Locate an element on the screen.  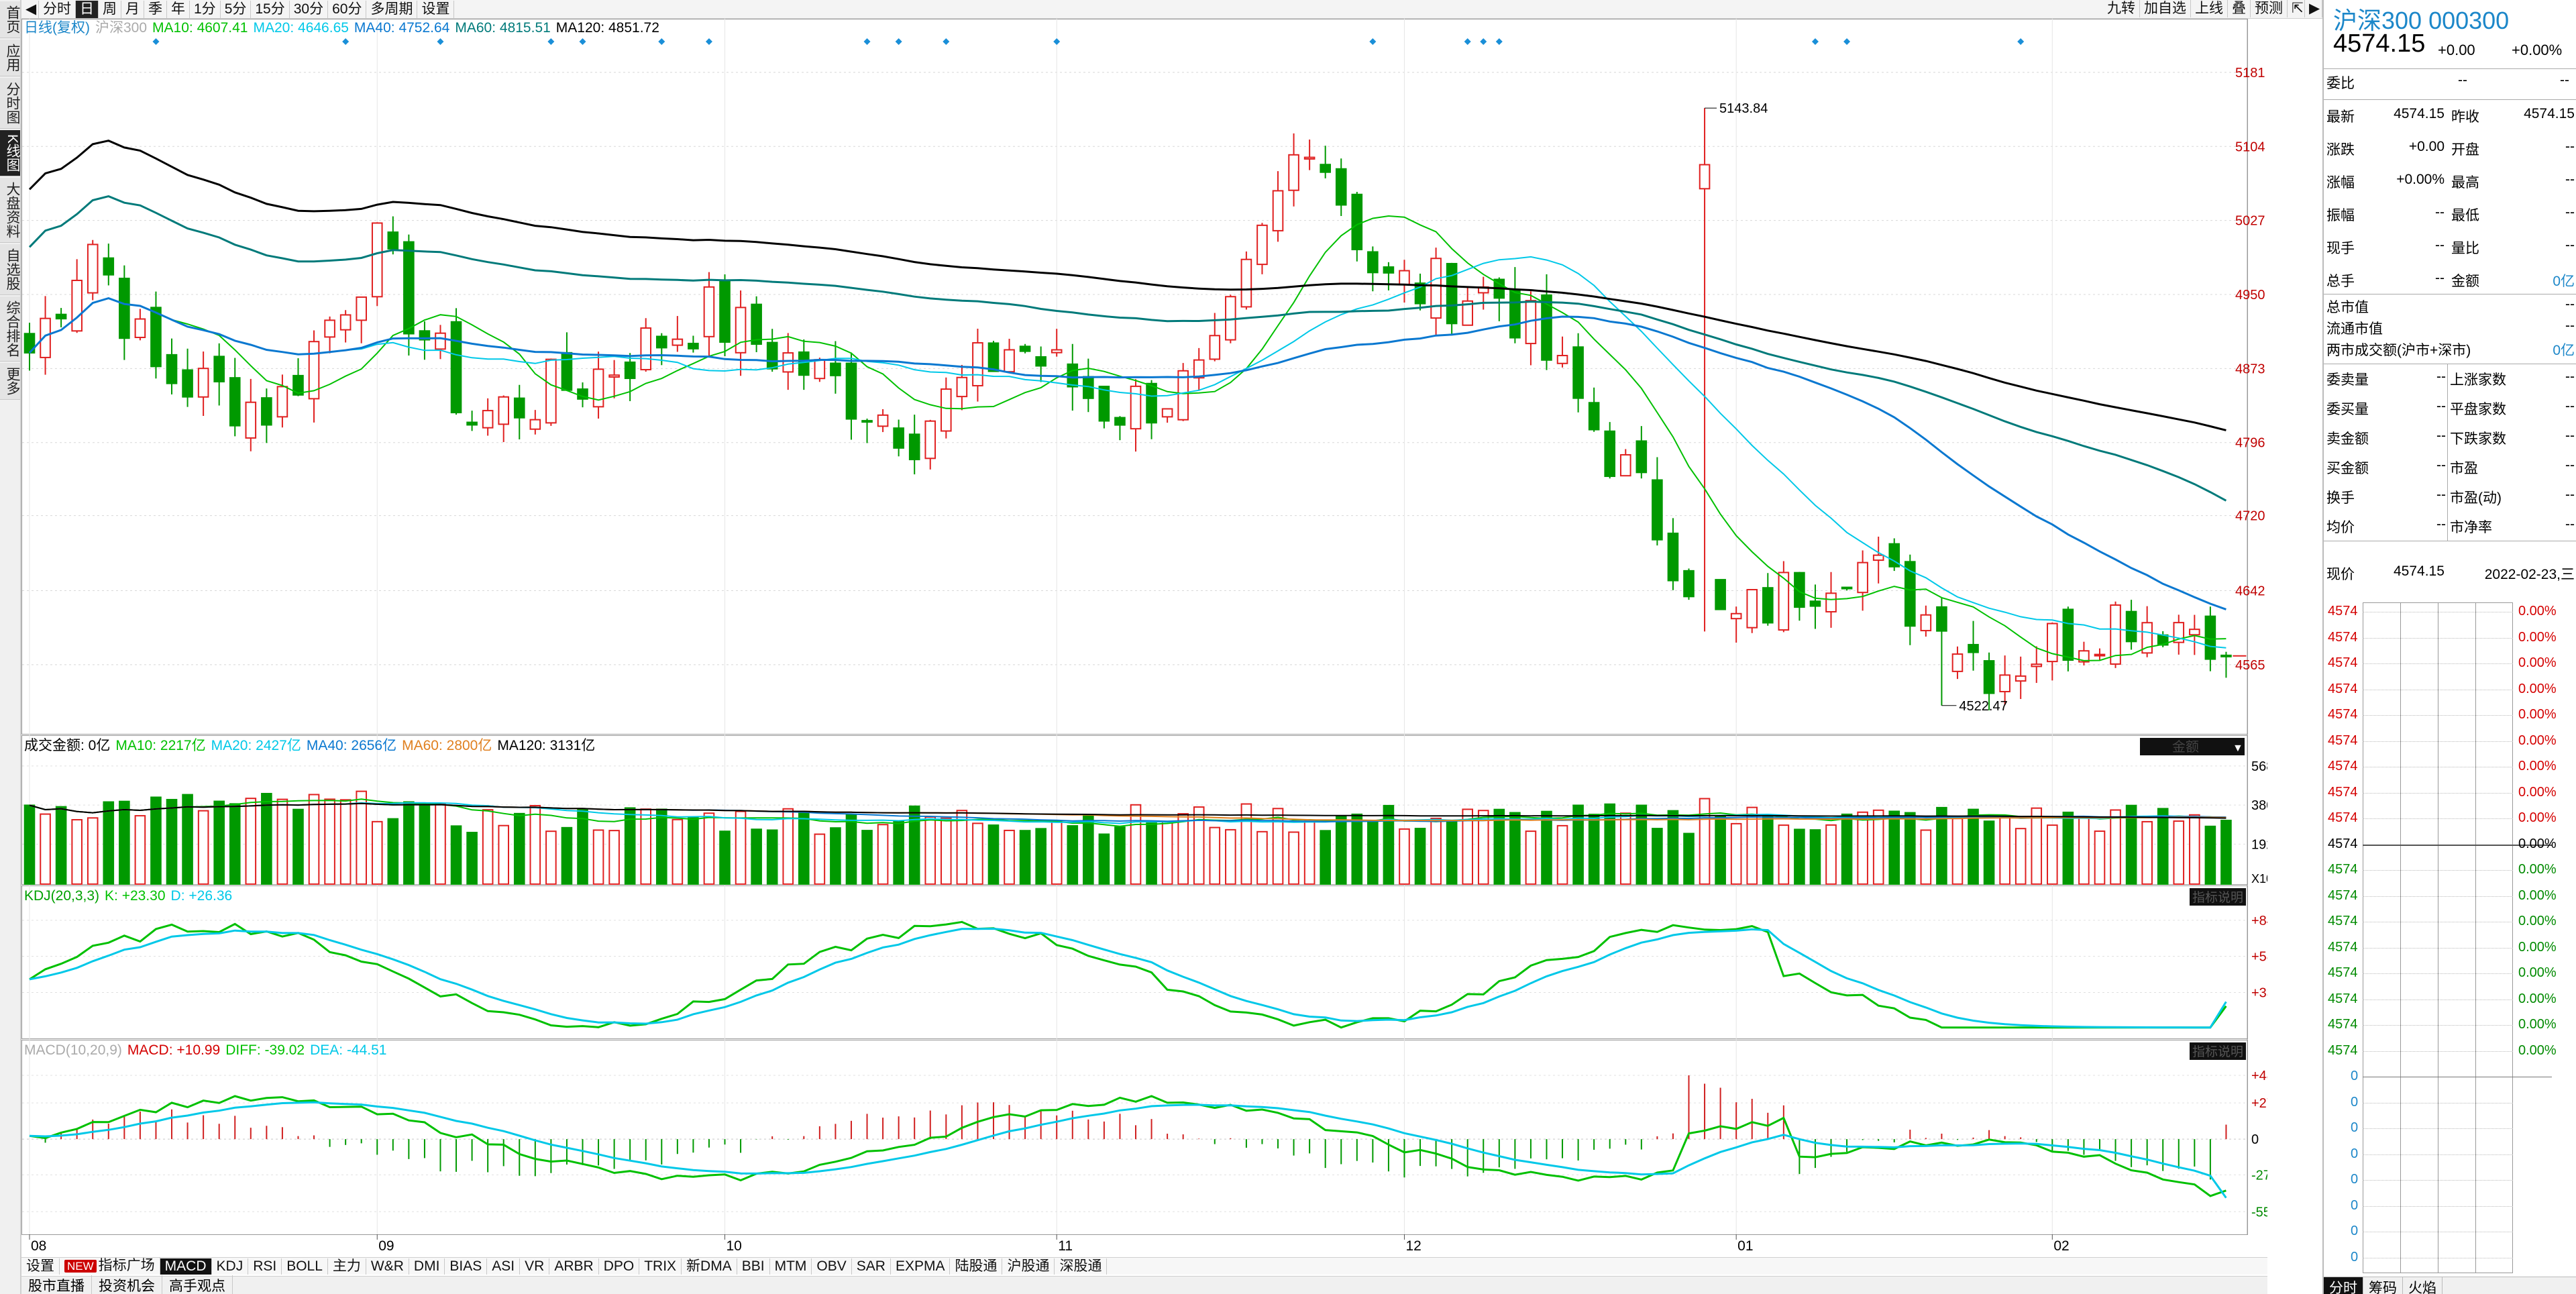
indicator-tab-boll-5: BOLL is located at coordinates (305, 1266).